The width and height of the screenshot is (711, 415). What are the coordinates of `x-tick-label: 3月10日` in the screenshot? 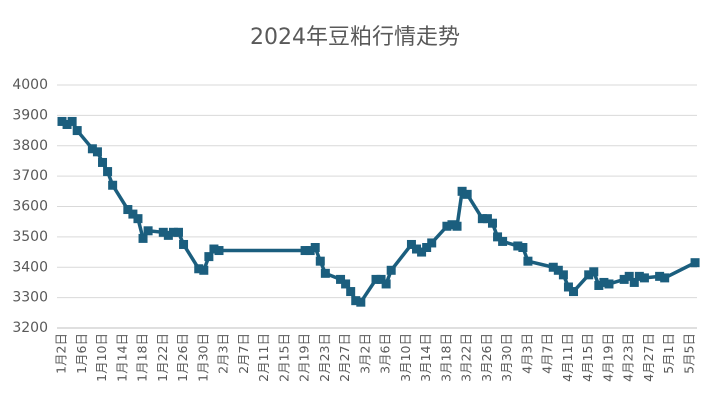 It's located at (405, 357).